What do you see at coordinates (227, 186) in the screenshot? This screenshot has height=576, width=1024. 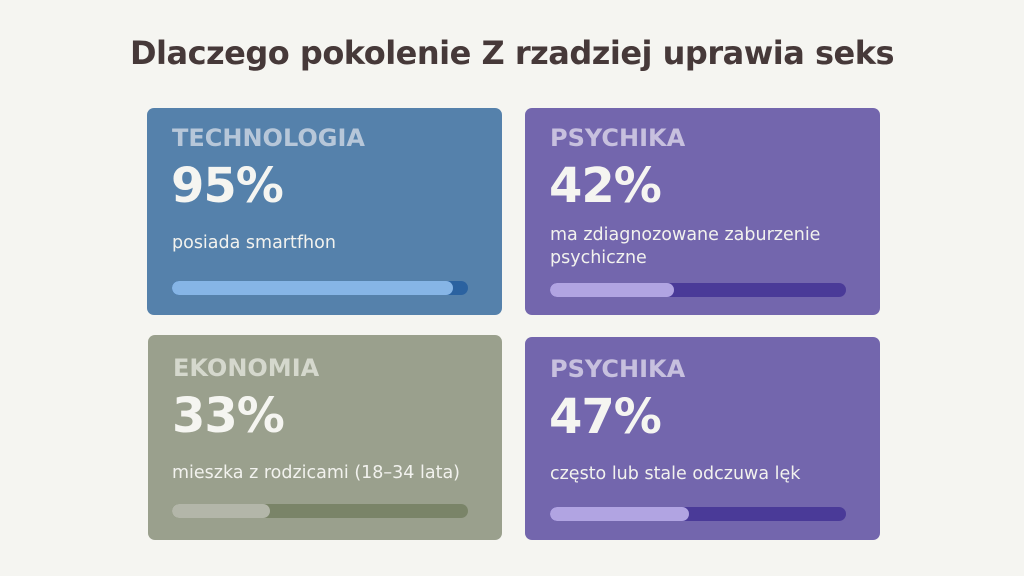 I see `card-value: 95%` at bounding box center [227, 186].